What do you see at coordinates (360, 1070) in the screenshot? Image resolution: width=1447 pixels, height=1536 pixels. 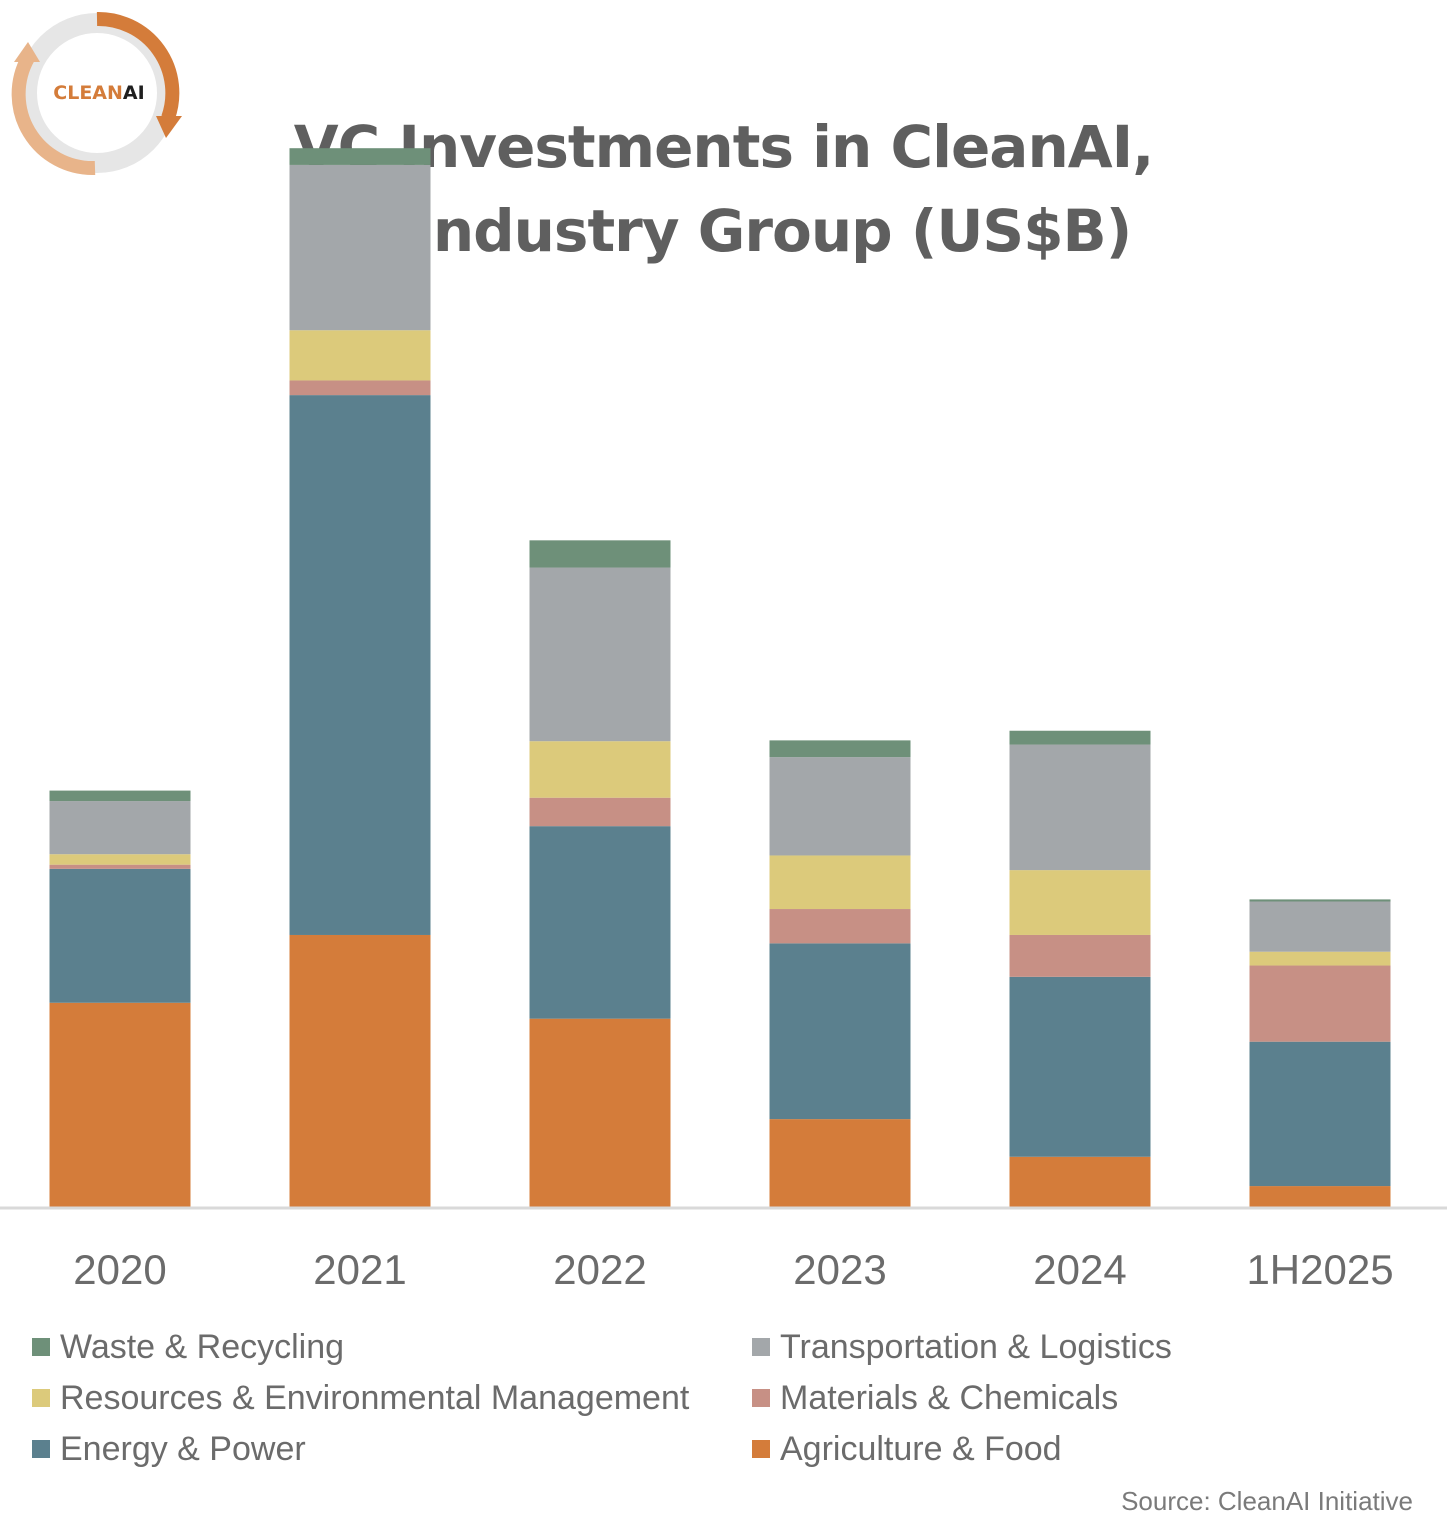 I see `bar-segment-agriculture-2021` at bounding box center [360, 1070].